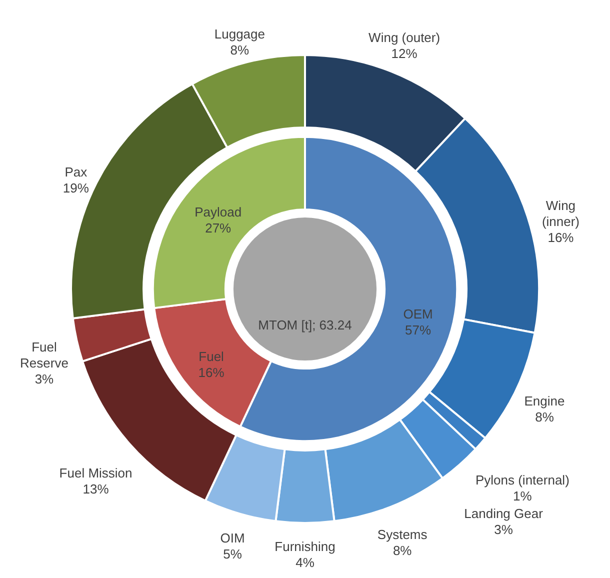 This screenshot has height=578, width=610. What do you see at coordinates (522, 480) in the screenshot?
I see `slice-label: Pylons (internal)` at bounding box center [522, 480].